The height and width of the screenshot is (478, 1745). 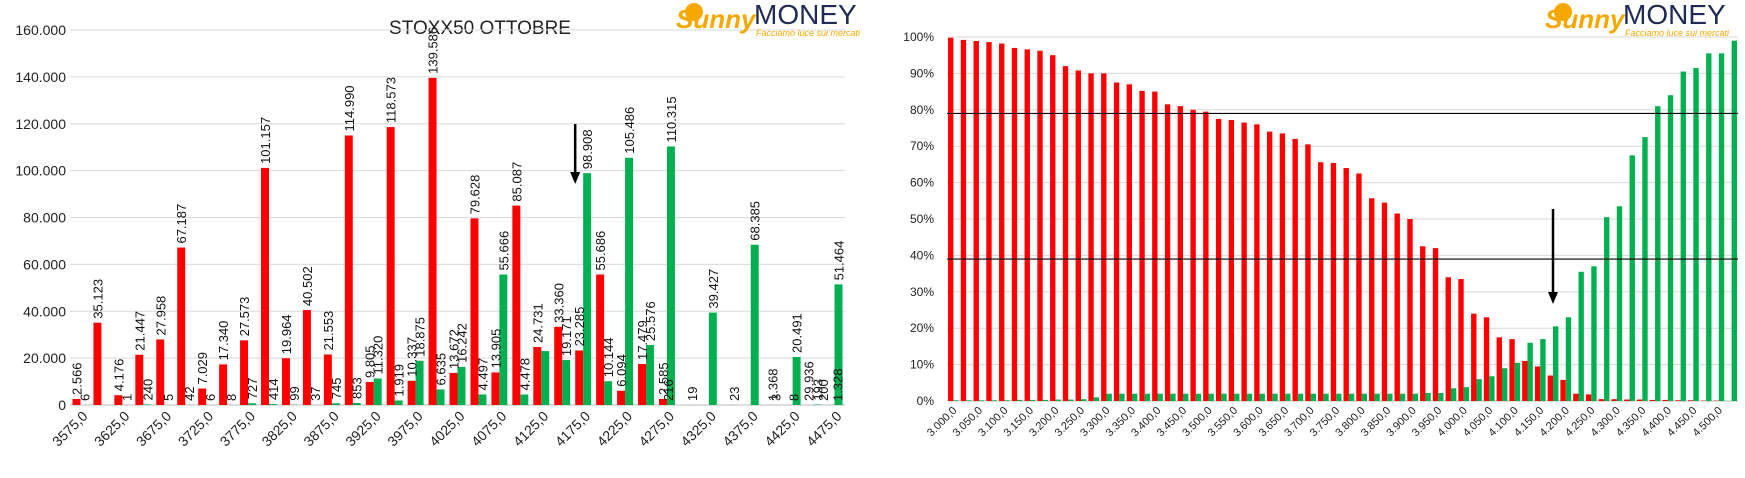 What do you see at coordinates (656, 429) in the screenshot?
I see `x-tick-label: 4275,0` at bounding box center [656, 429].